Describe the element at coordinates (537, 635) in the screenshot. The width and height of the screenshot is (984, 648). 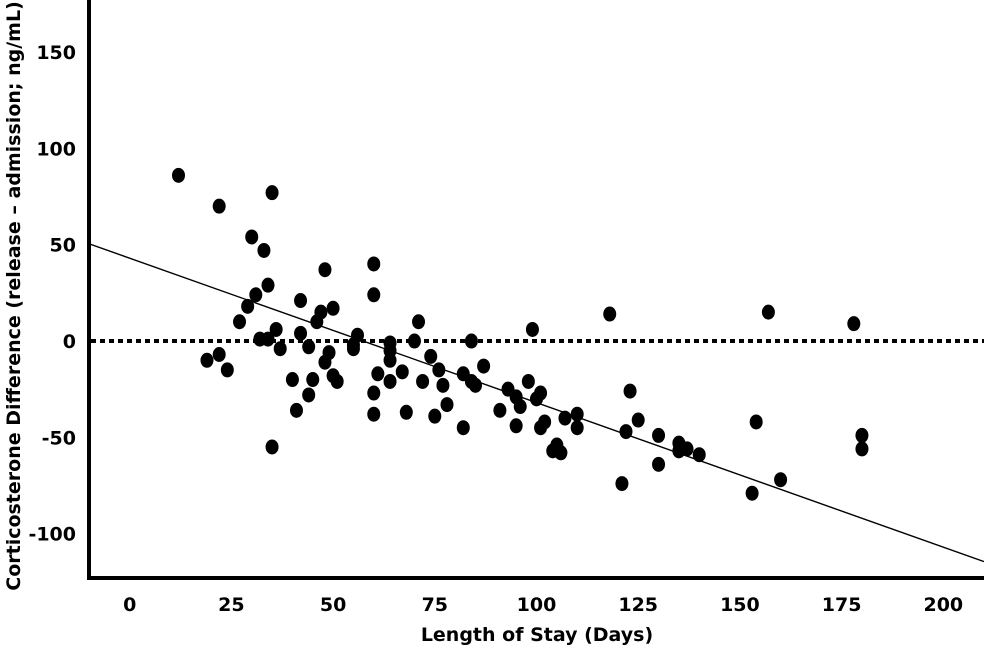
I see `x-axis-title: Length of Stay (Days)` at that location.